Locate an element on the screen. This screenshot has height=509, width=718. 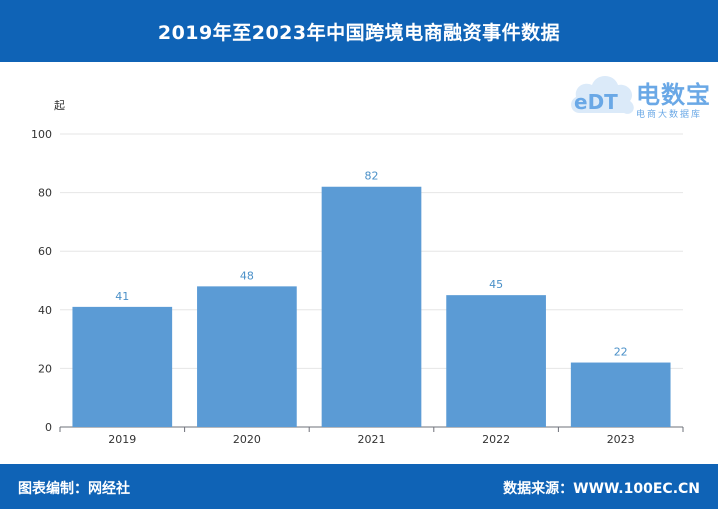
footer-compiler: 图表编制：网经社 is located at coordinates (74, 489).